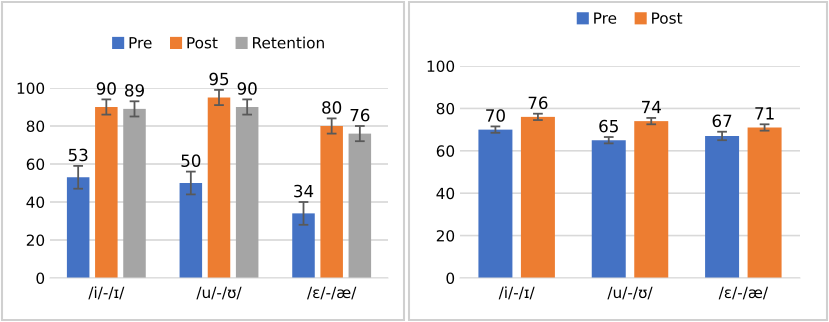 The height and width of the screenshot is (322, 829). I want to click on data-label: 53, so click(78, 155).